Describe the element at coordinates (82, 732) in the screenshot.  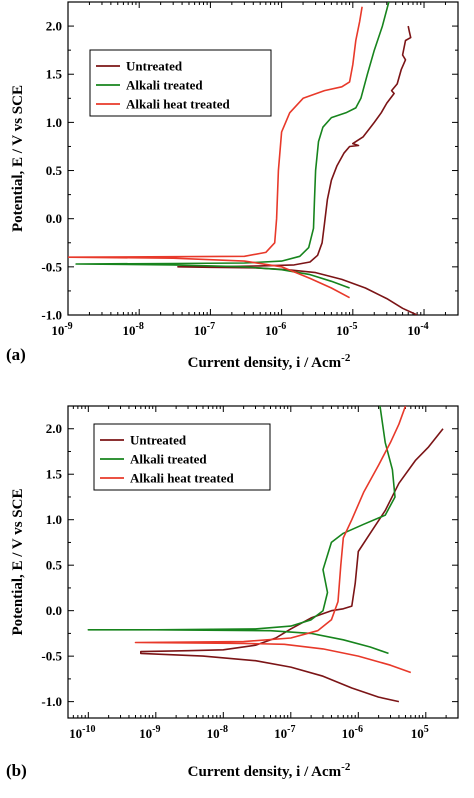
I see `x-tick-label: 10⁻¹⁰` at that location.